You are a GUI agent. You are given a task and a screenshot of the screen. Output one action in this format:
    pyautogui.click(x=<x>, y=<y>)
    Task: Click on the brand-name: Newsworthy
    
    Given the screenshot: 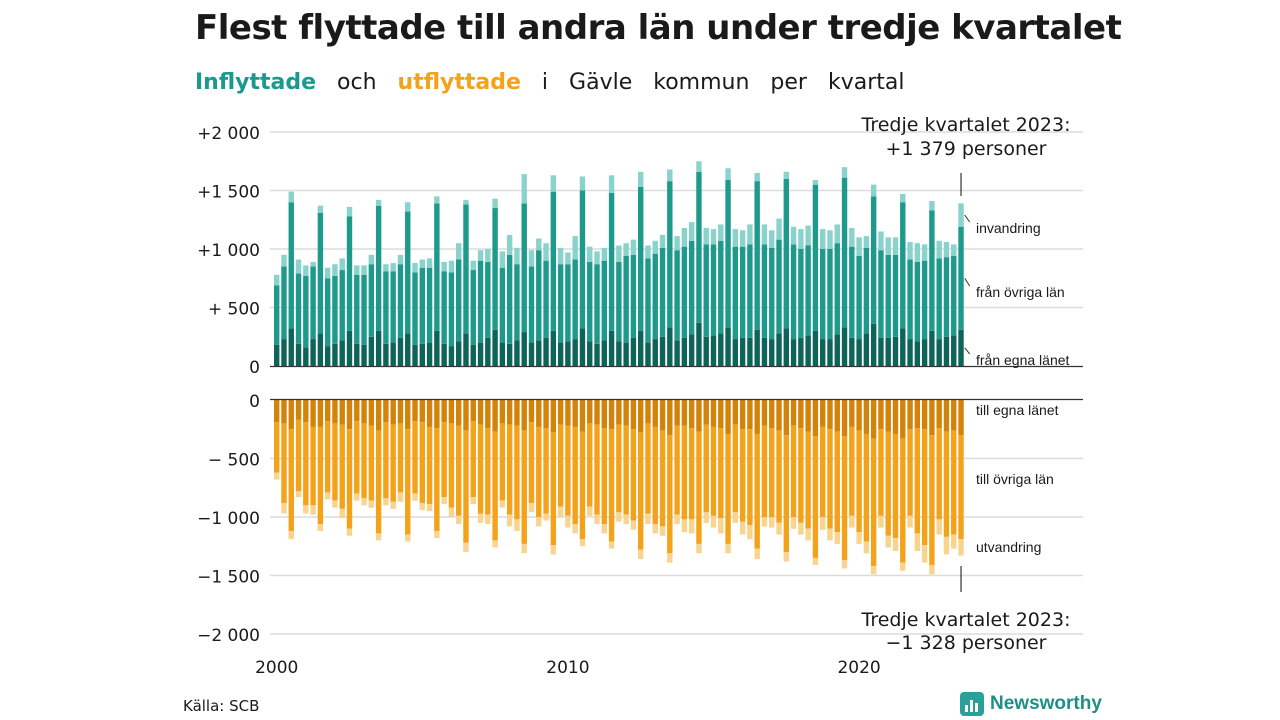 What is the action you would take?
    pyautogui.click(x=1046, y=703)
    